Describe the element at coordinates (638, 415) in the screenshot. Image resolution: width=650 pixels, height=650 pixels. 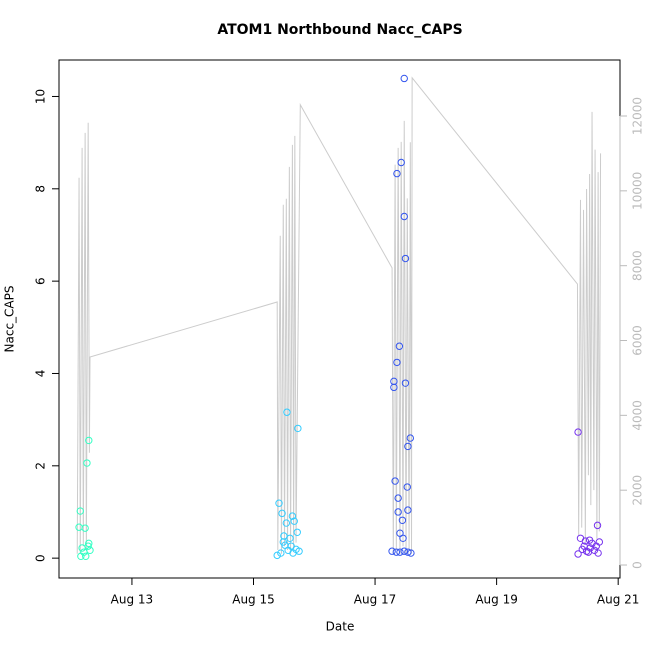
I see `y2-tick-label: 4000` at that location.